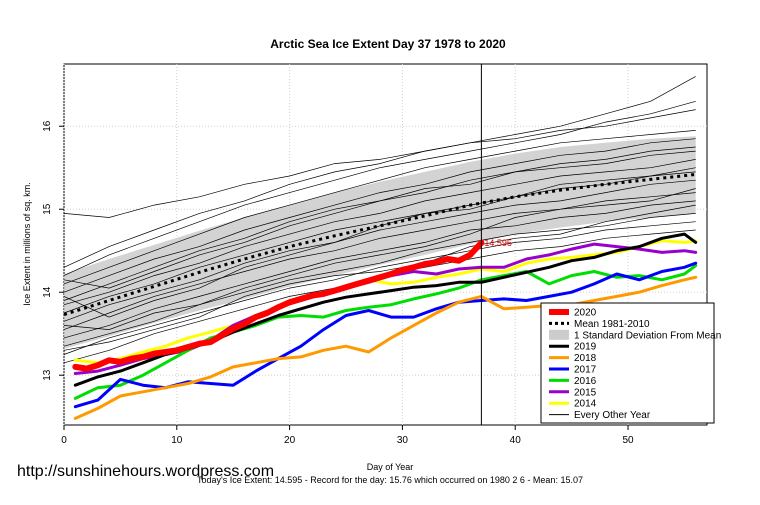 This screenshot has height=505, width=760. Describe the element at coordinates (647, 335) in the screenshot. I see `legend-label: 1 Standard Deviation From Mean` at that location.